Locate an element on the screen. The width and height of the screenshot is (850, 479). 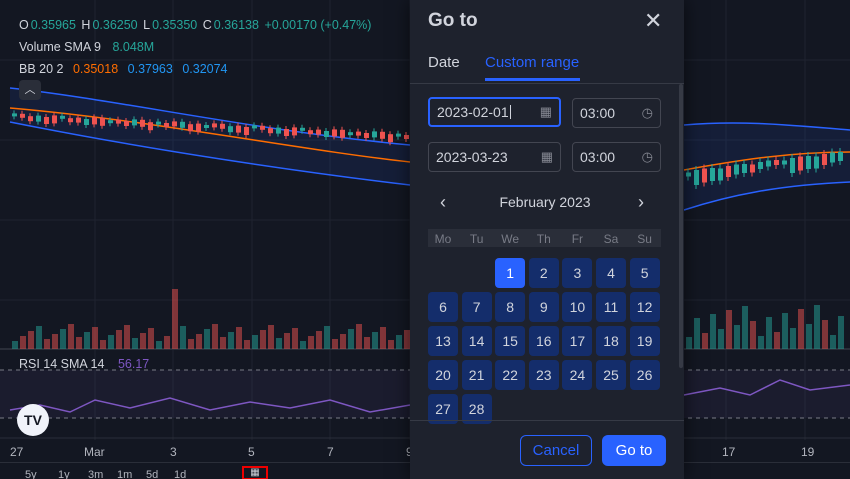
calendar-day: 21 is located at coordinates (476, 375).